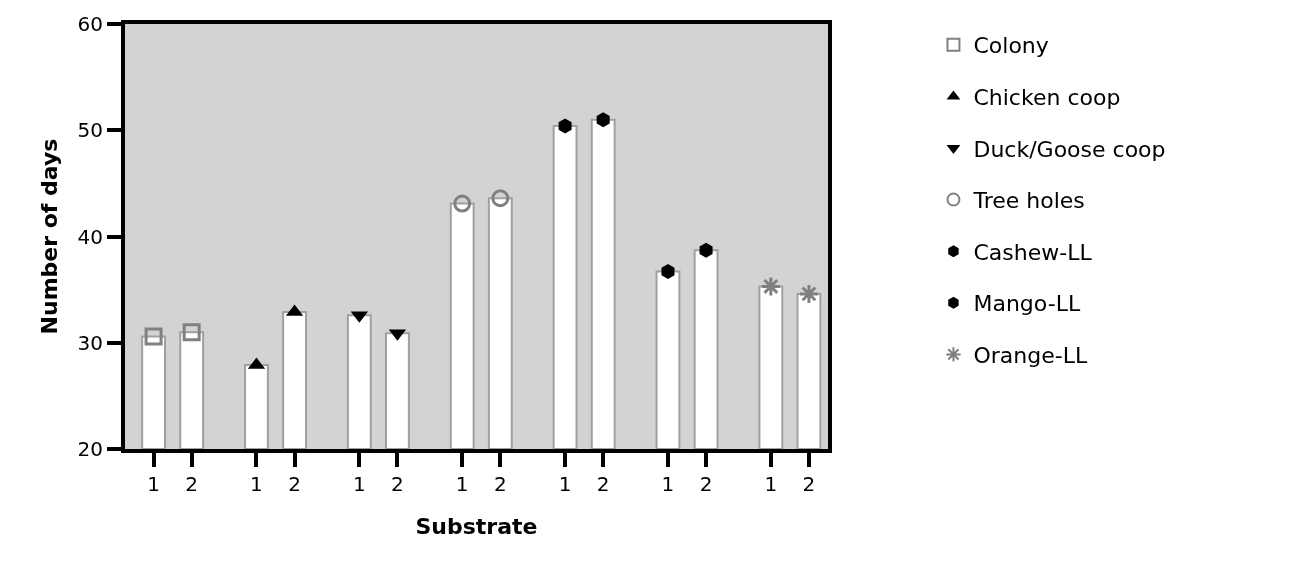 Image resolution: width=1314 pixels, height=565 pixels. What do you see at coordinates (1030, 355) in the screenshot?
I see `legend-label: Orange-LL` at bounding box center [1030, 355].